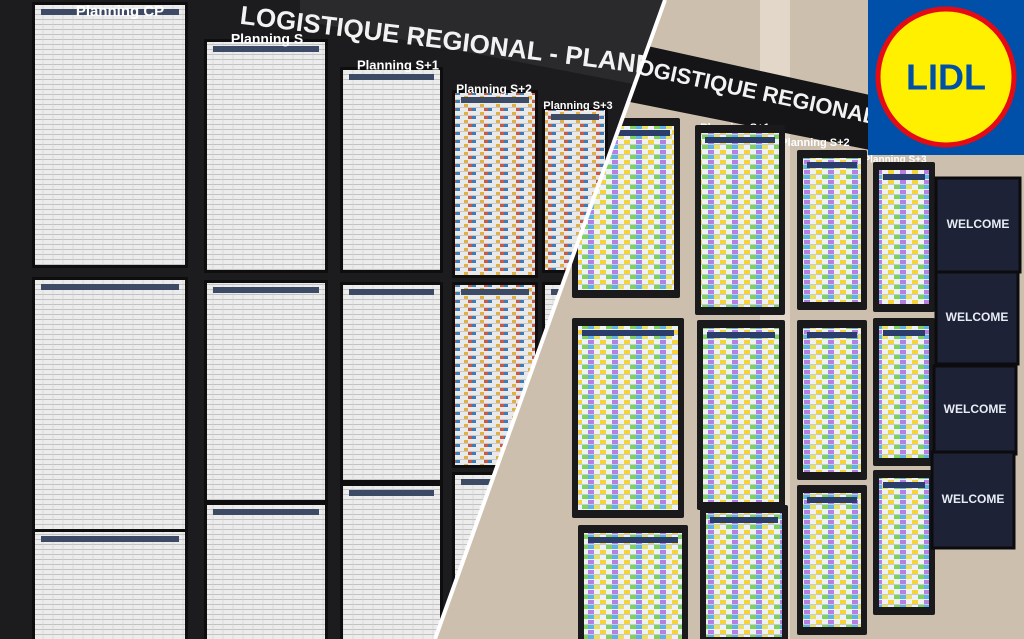 Image resolution: width=1024 pixels, height=639 pixels. Describe the element at coordinates (267, 39) in the screenshot. I see `column-title: Planning S` at that location.